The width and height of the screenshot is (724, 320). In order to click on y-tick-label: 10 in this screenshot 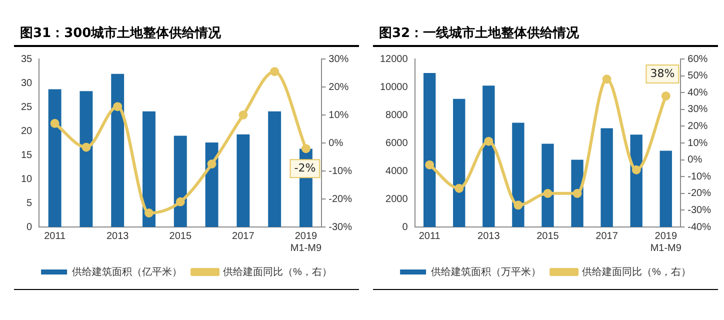, I will do `click(27, 179)`.